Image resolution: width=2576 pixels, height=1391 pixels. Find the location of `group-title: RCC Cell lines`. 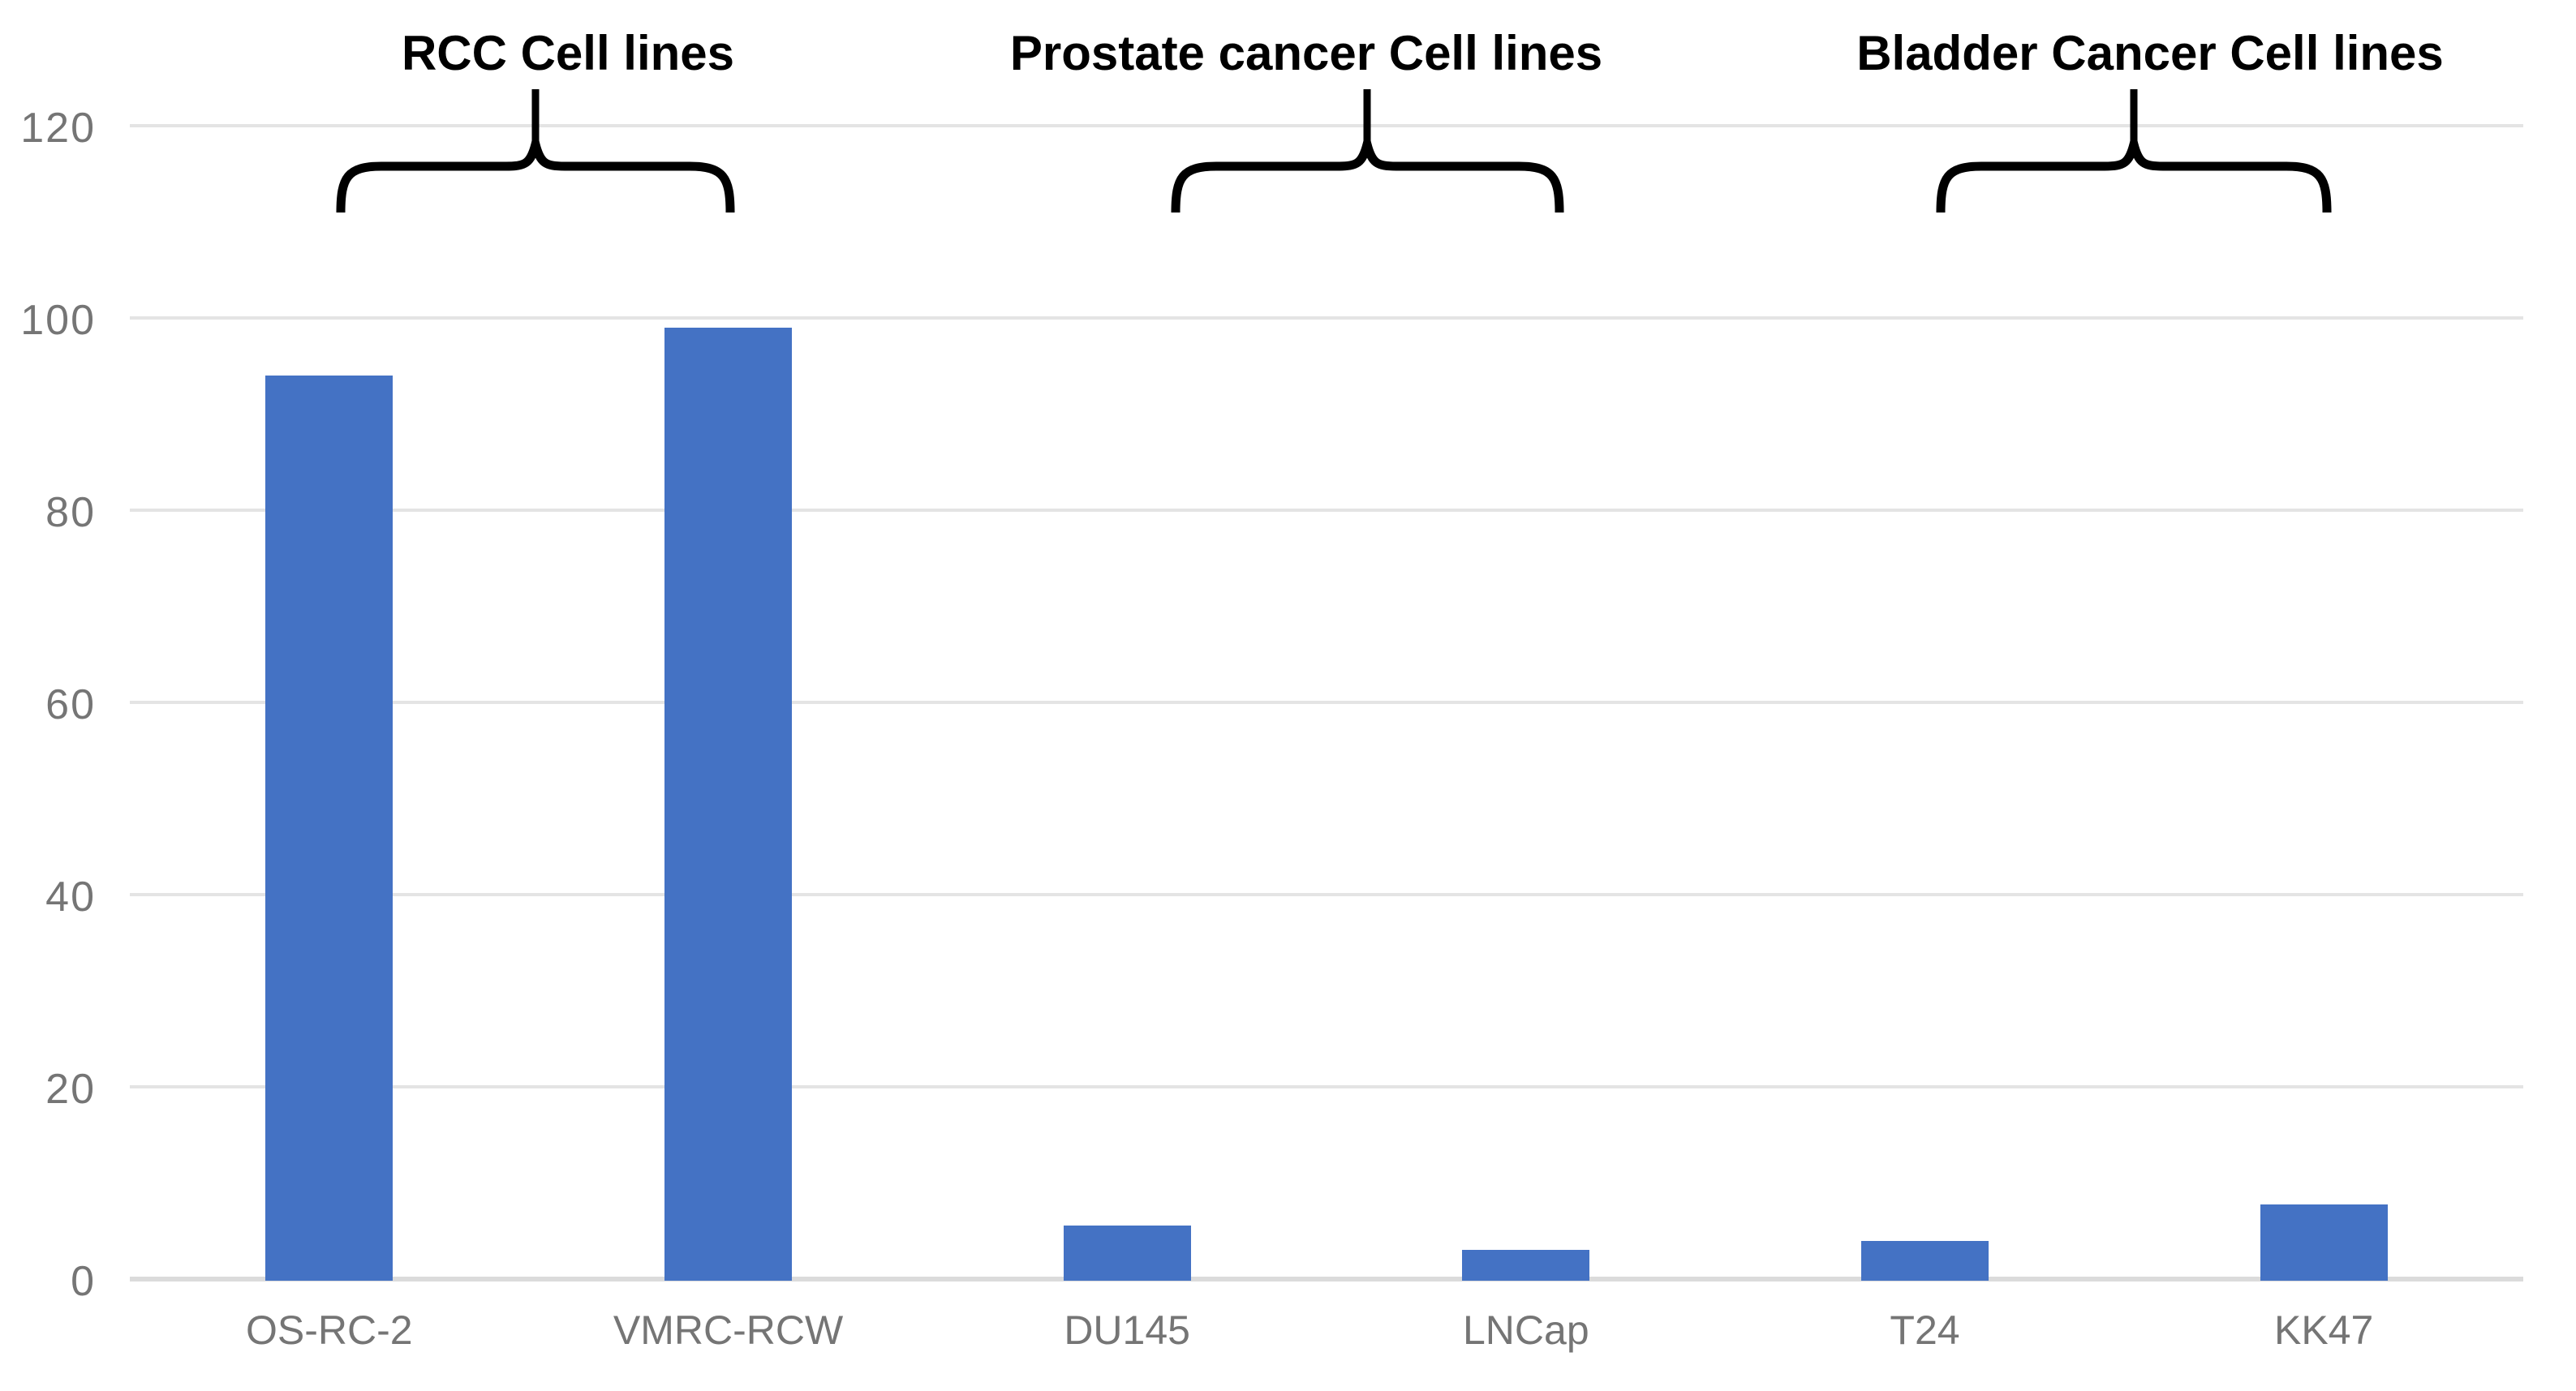

group-title: RCC Cell lines is located at coordinates (568, 53).